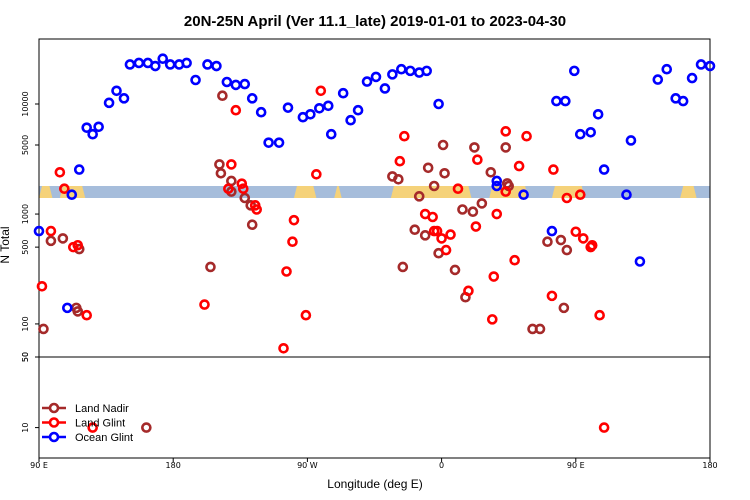 The image size is (750, 500). I want to click on x-axis-label: Longitude (deg E), so click(374, 484).